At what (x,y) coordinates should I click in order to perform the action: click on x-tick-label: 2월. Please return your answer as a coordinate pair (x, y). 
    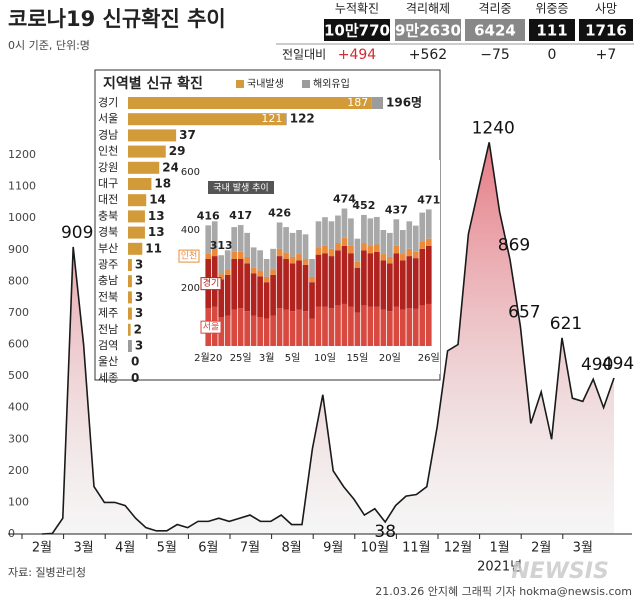
    Looking at the image, I should click on (42, 548).